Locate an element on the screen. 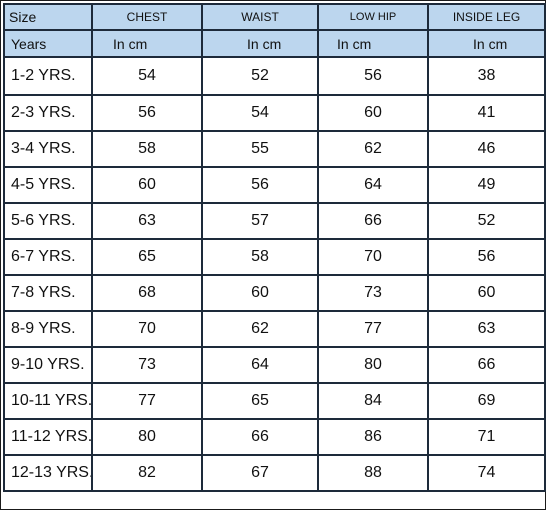  waist-cell: 64 is located at coordinates (260, 365).